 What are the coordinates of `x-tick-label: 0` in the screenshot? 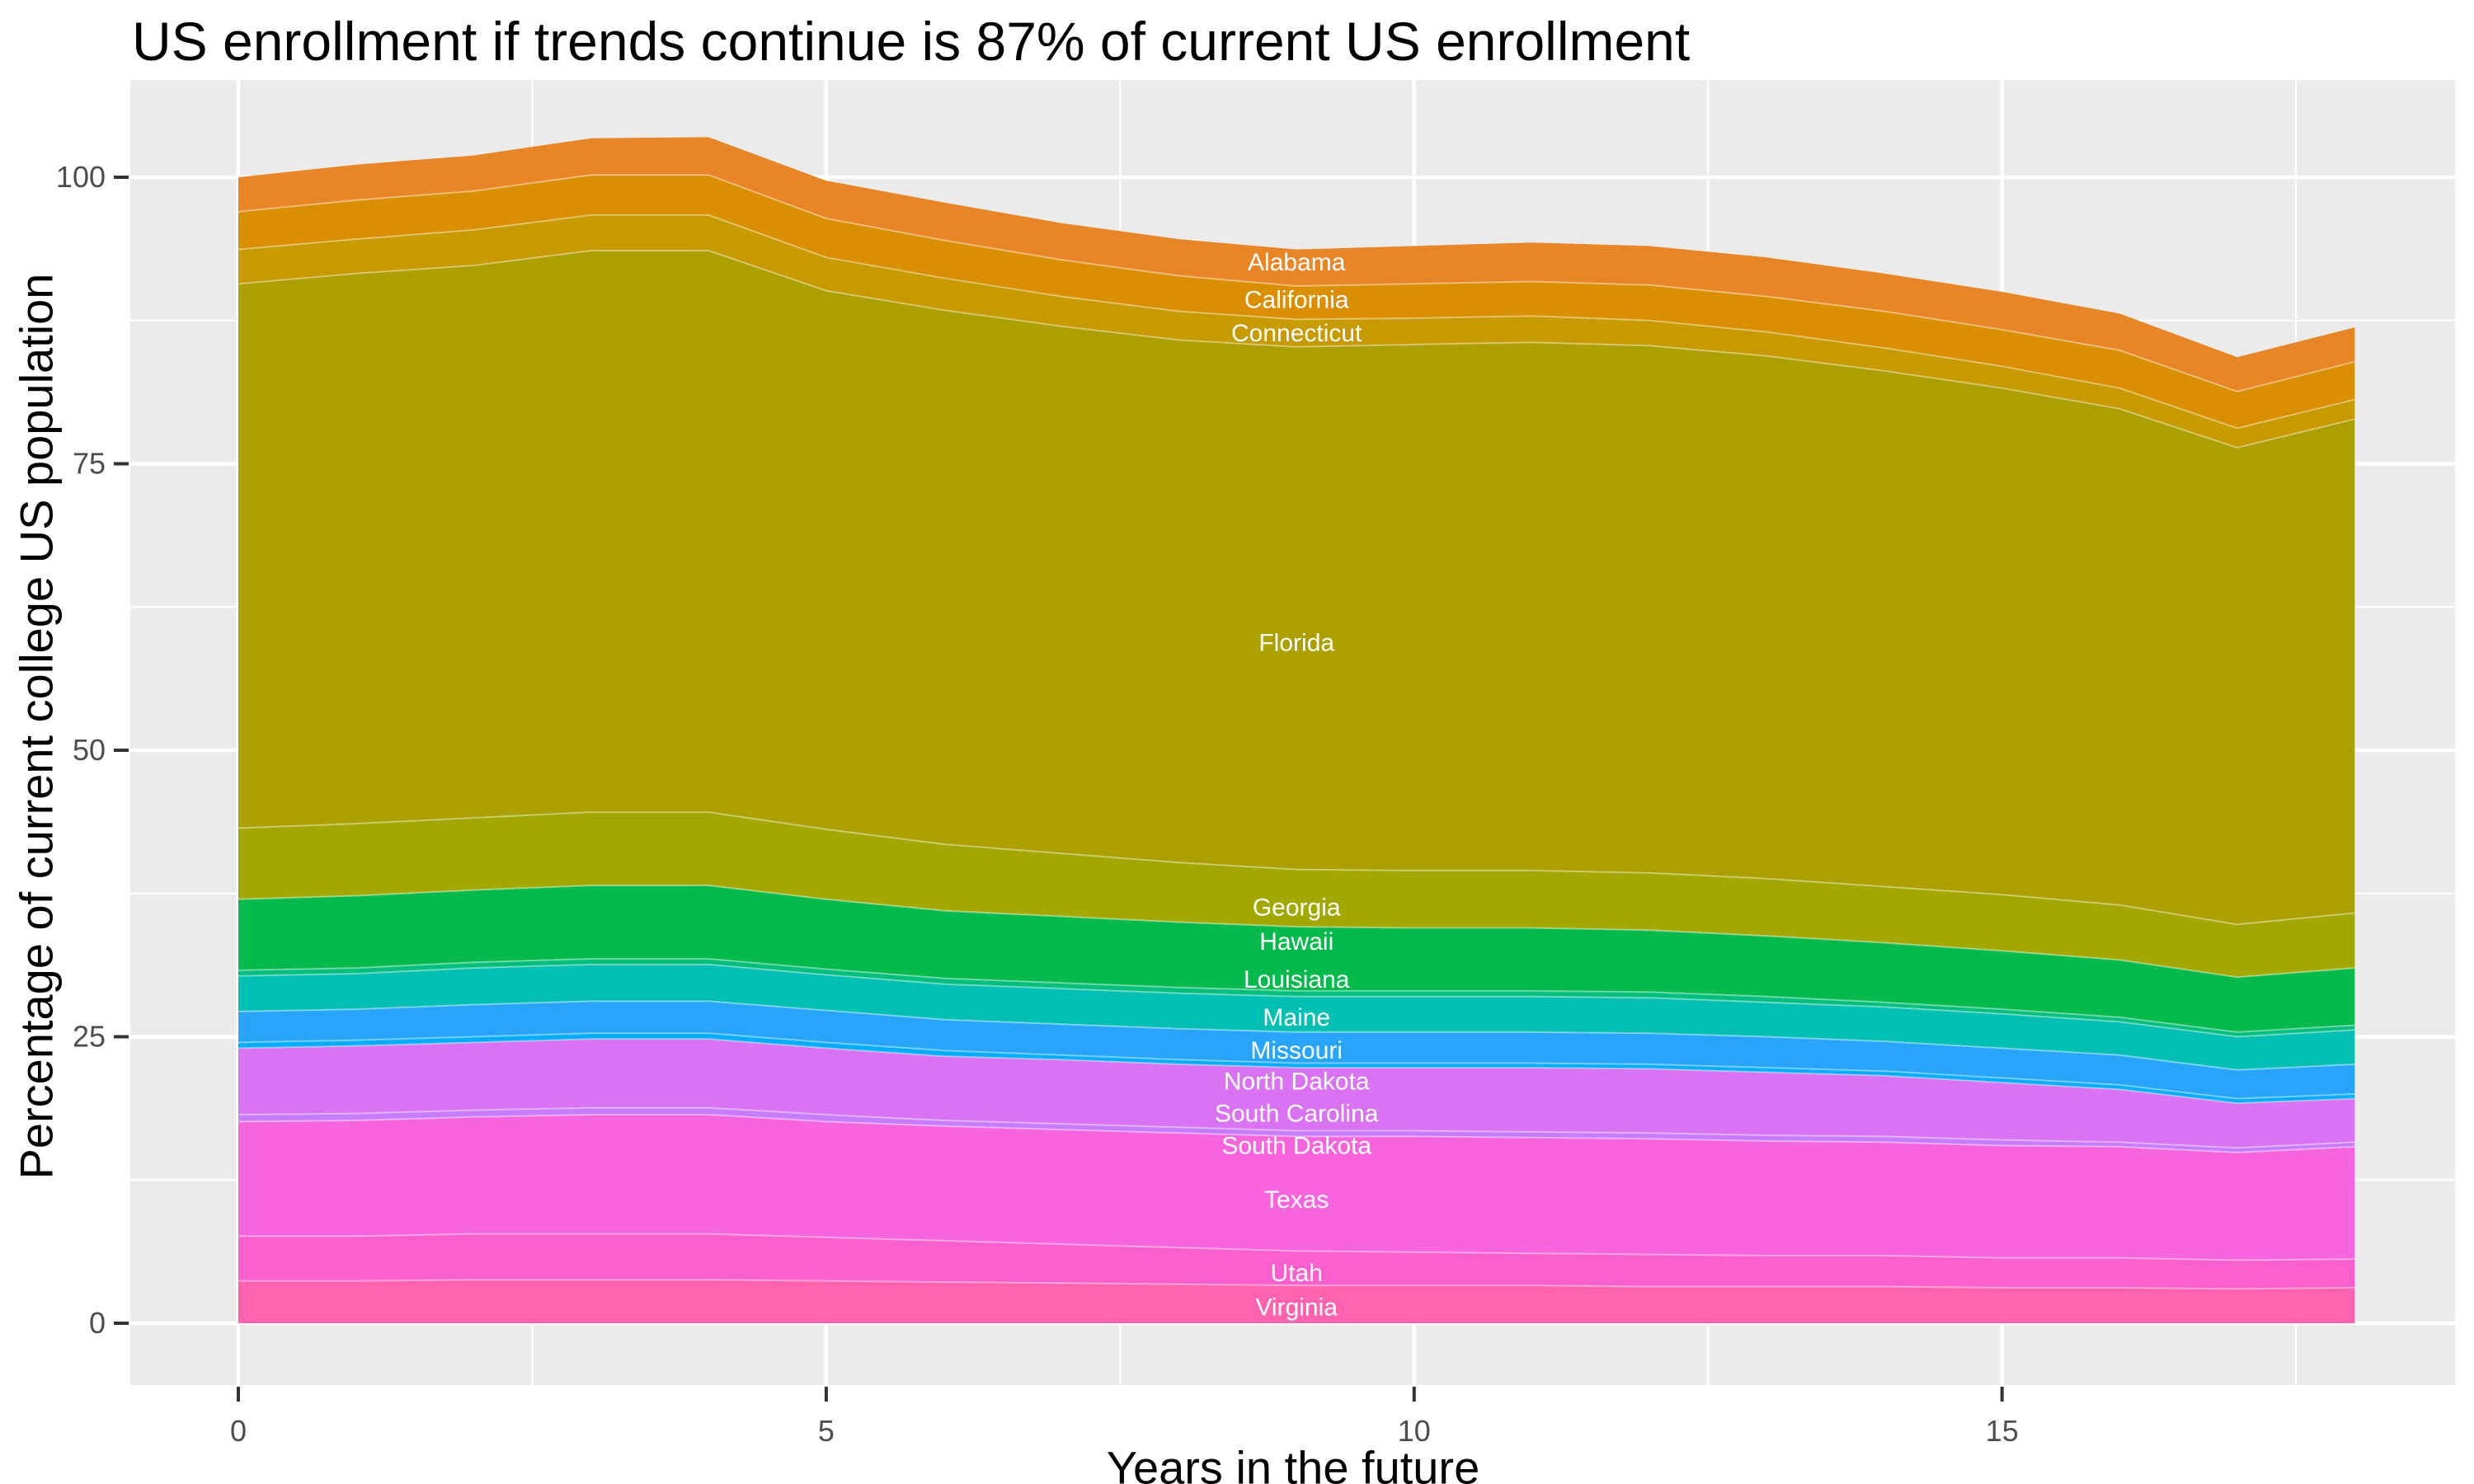 It's located at (238, 1431).